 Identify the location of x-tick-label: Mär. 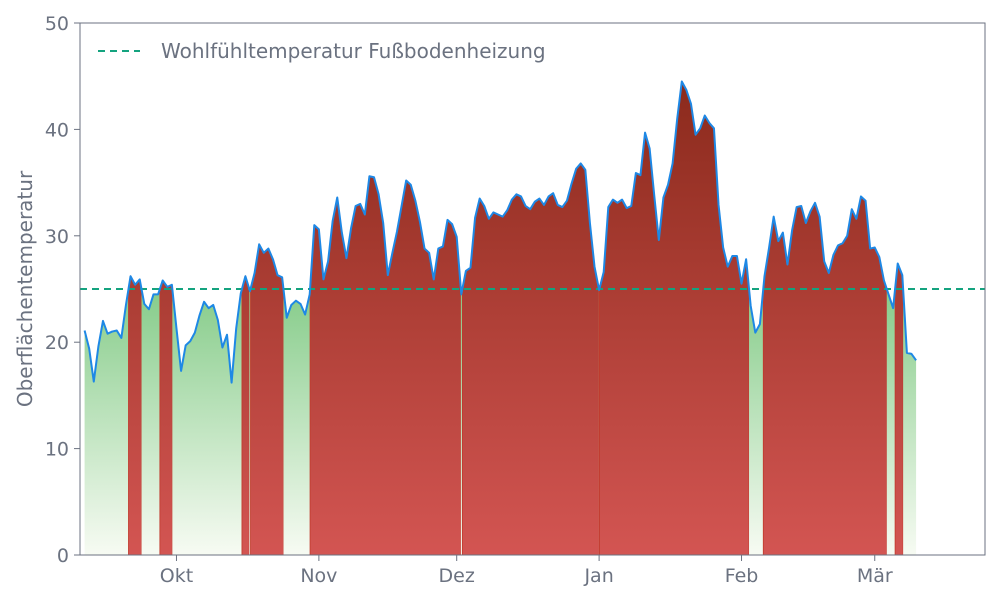
(875, 576).